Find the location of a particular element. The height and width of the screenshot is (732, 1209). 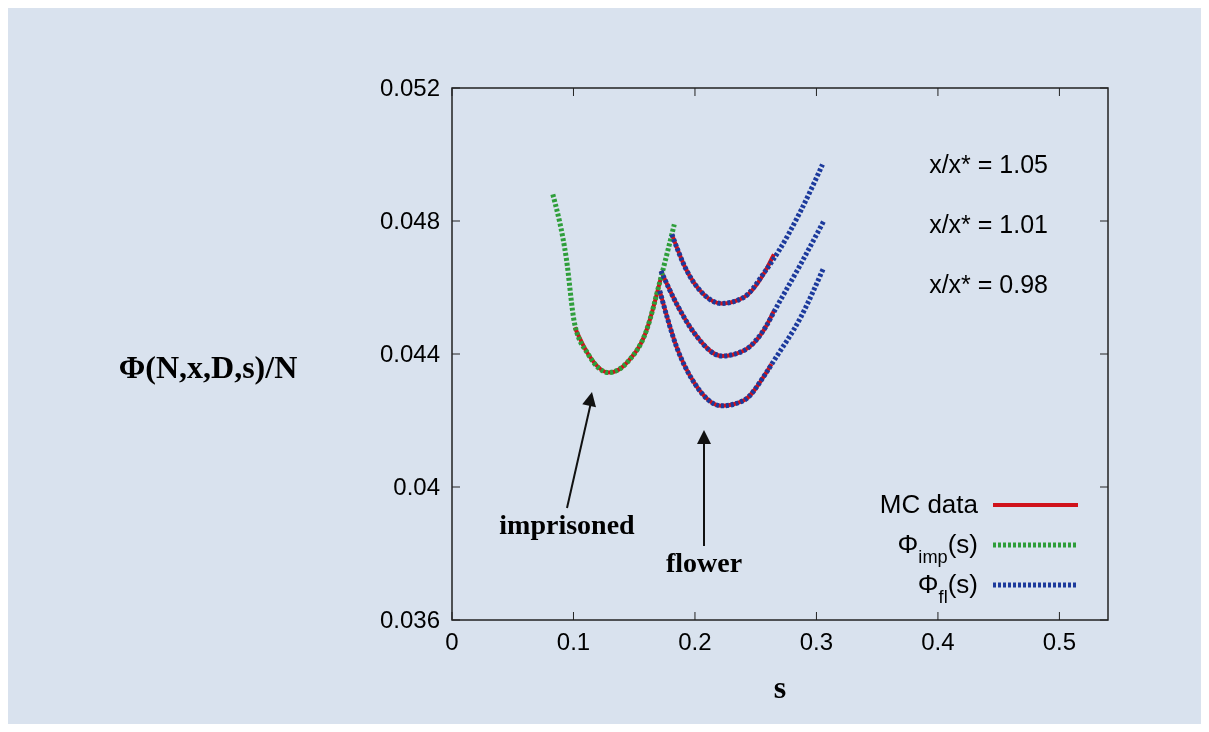

legend-label: MC data is located at coordinates (929, 504).